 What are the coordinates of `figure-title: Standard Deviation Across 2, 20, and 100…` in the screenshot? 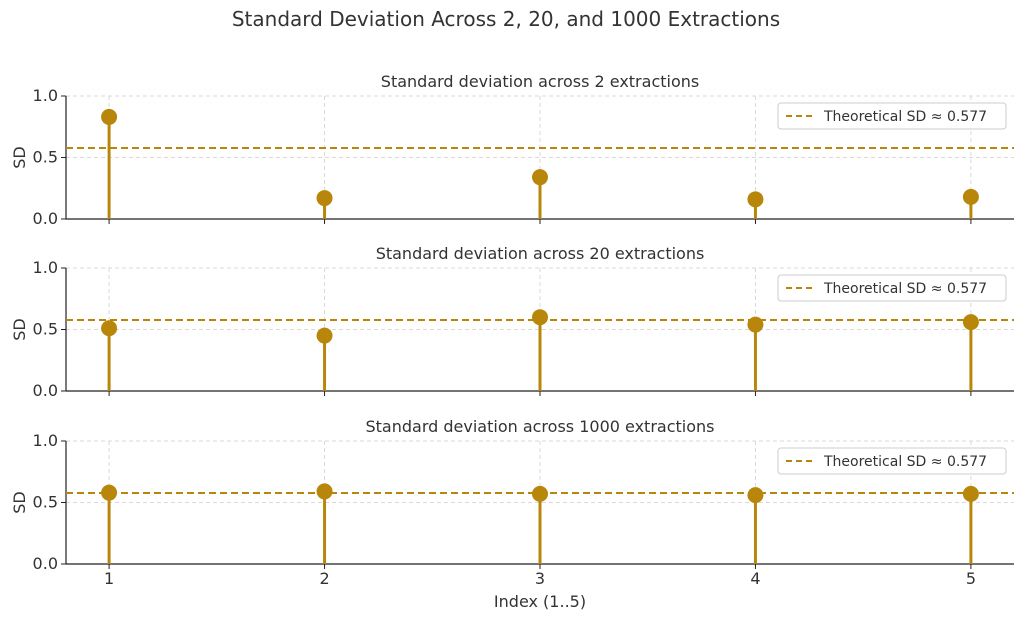 It's located at (506, 19).